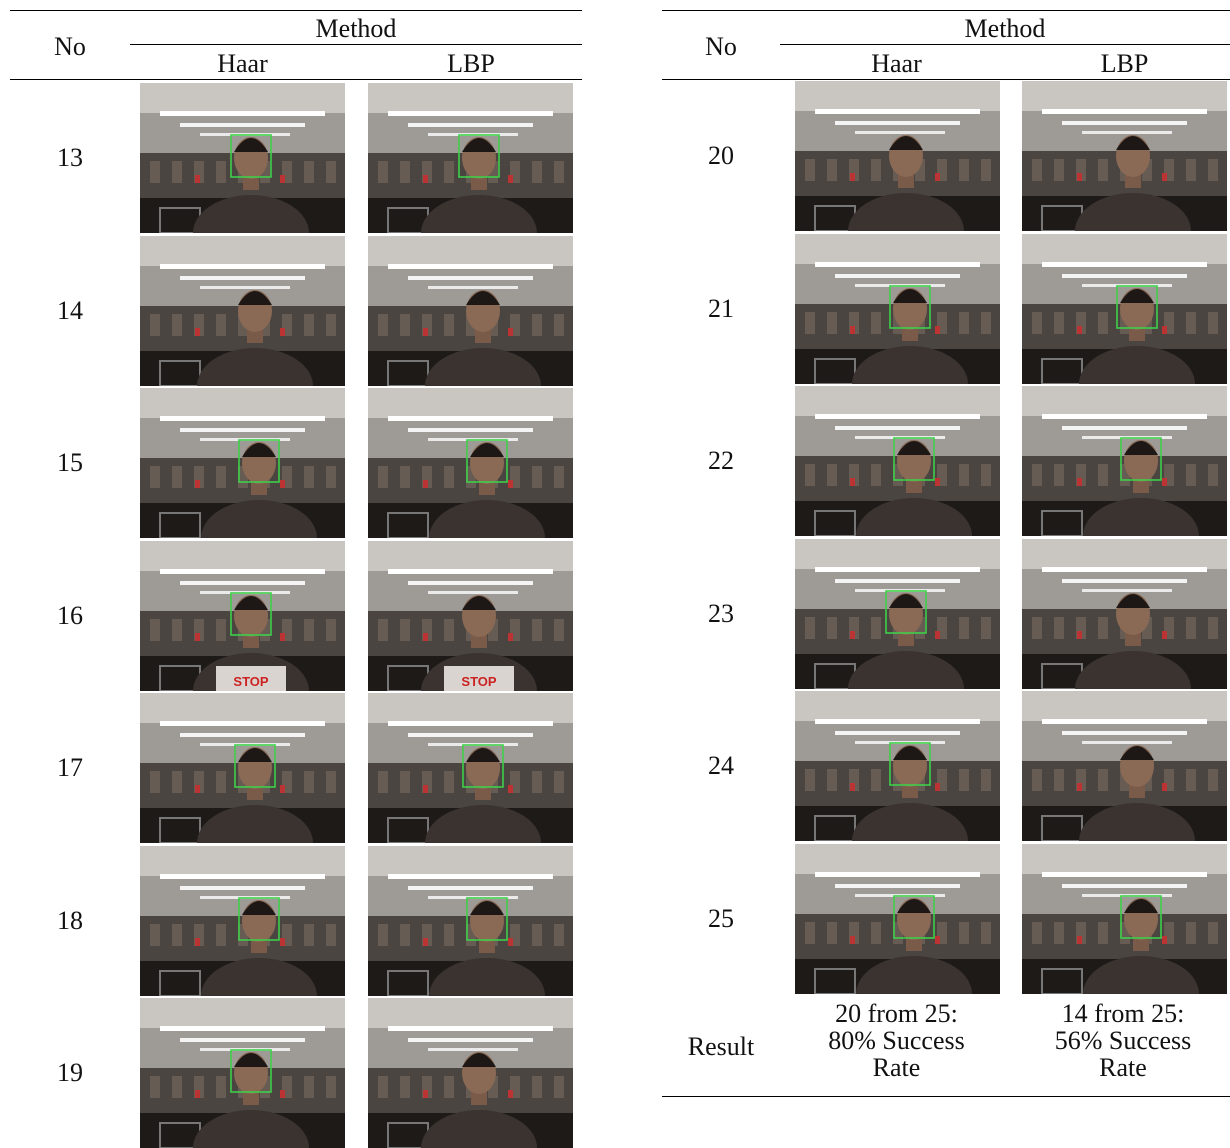 The width and height of the screenshot is (1230, 1148). I want to click on result-lbp: 14 from 25: 56% Success Rate, so click(1123, 1040).